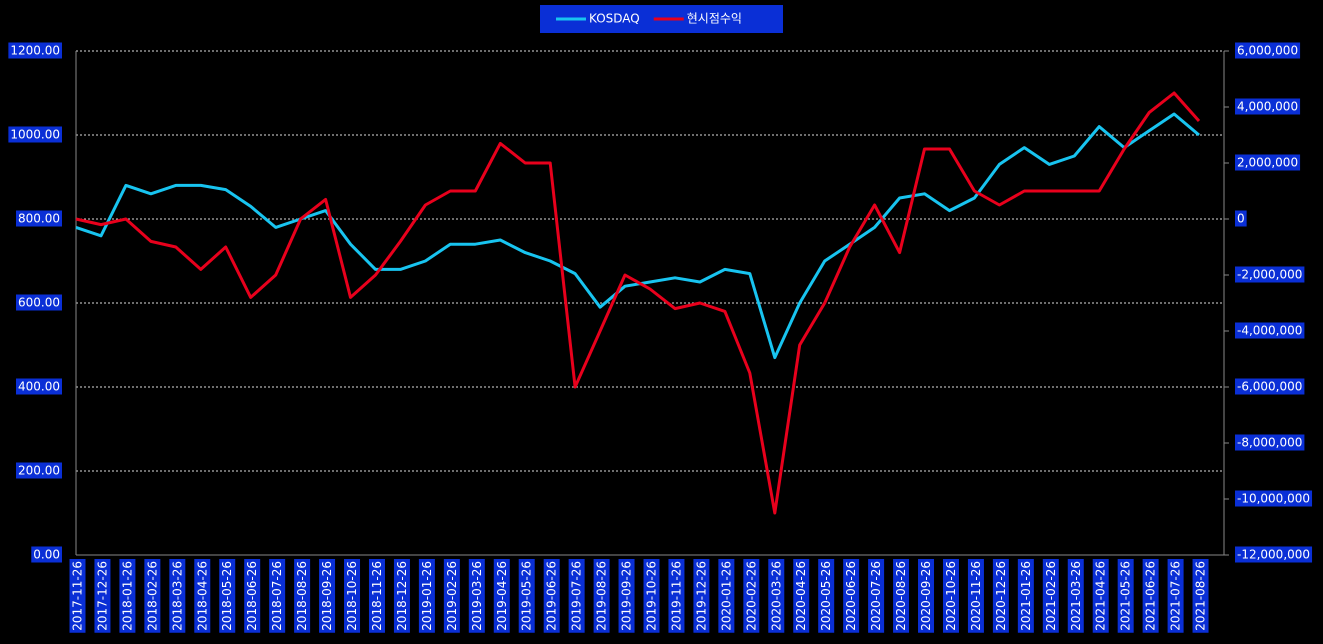 The width and height of the screenshot is (1323, 644). I want to click on x-tick-label-group: 2018-02-26, so click(152, 596).